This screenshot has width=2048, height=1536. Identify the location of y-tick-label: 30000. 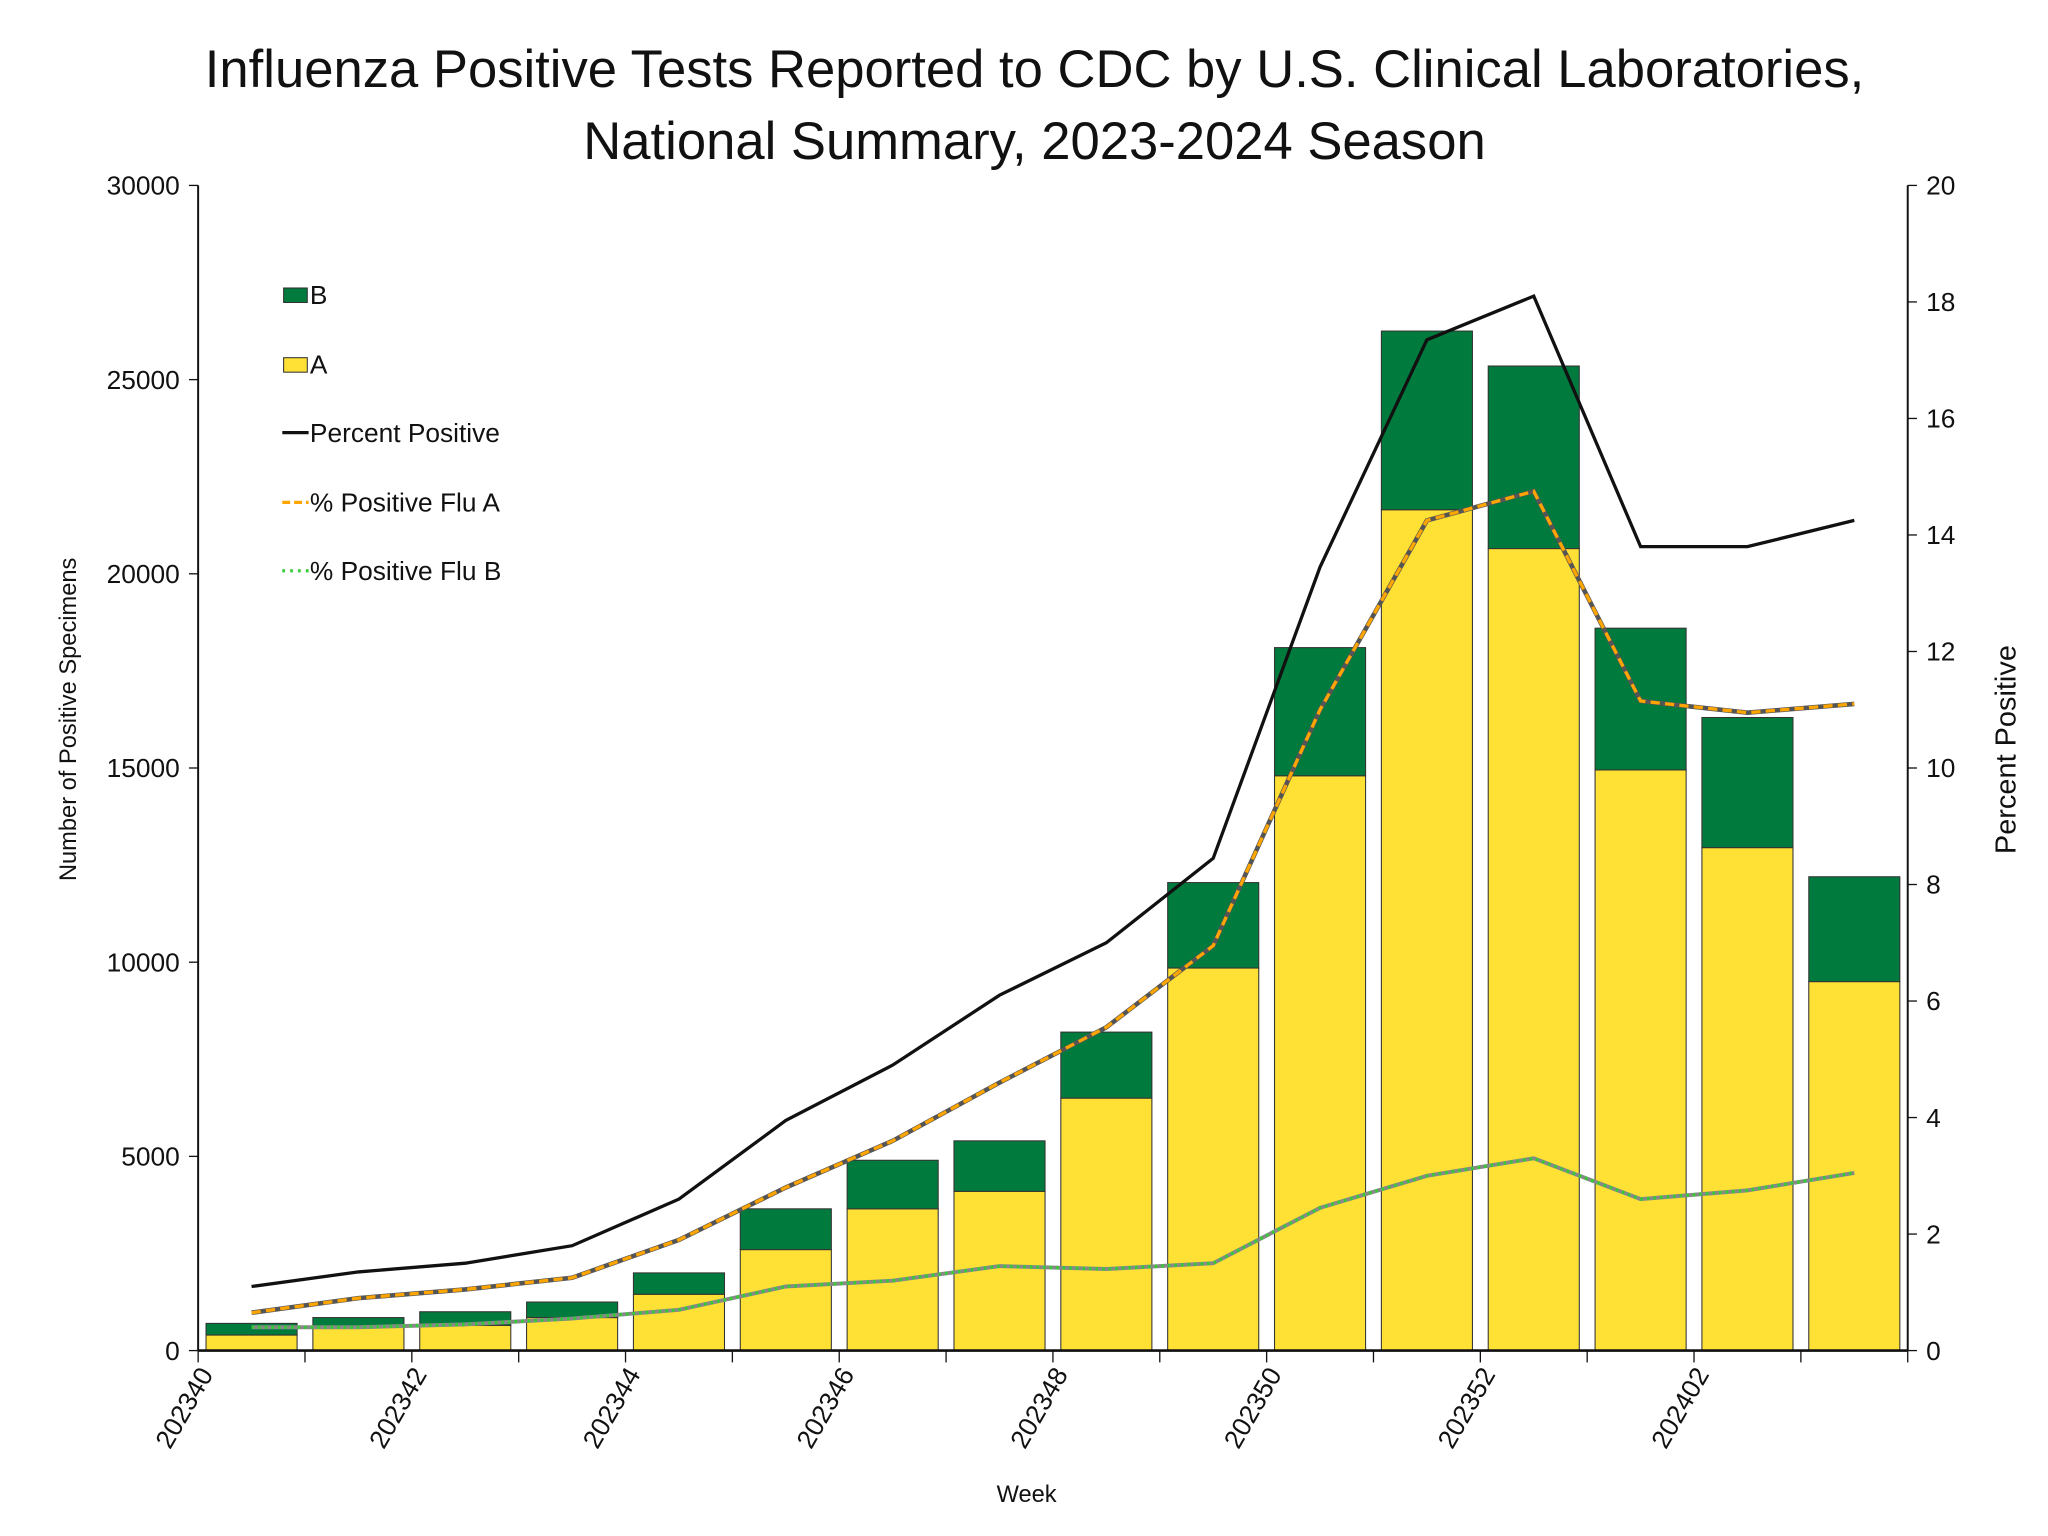
(143, 186).